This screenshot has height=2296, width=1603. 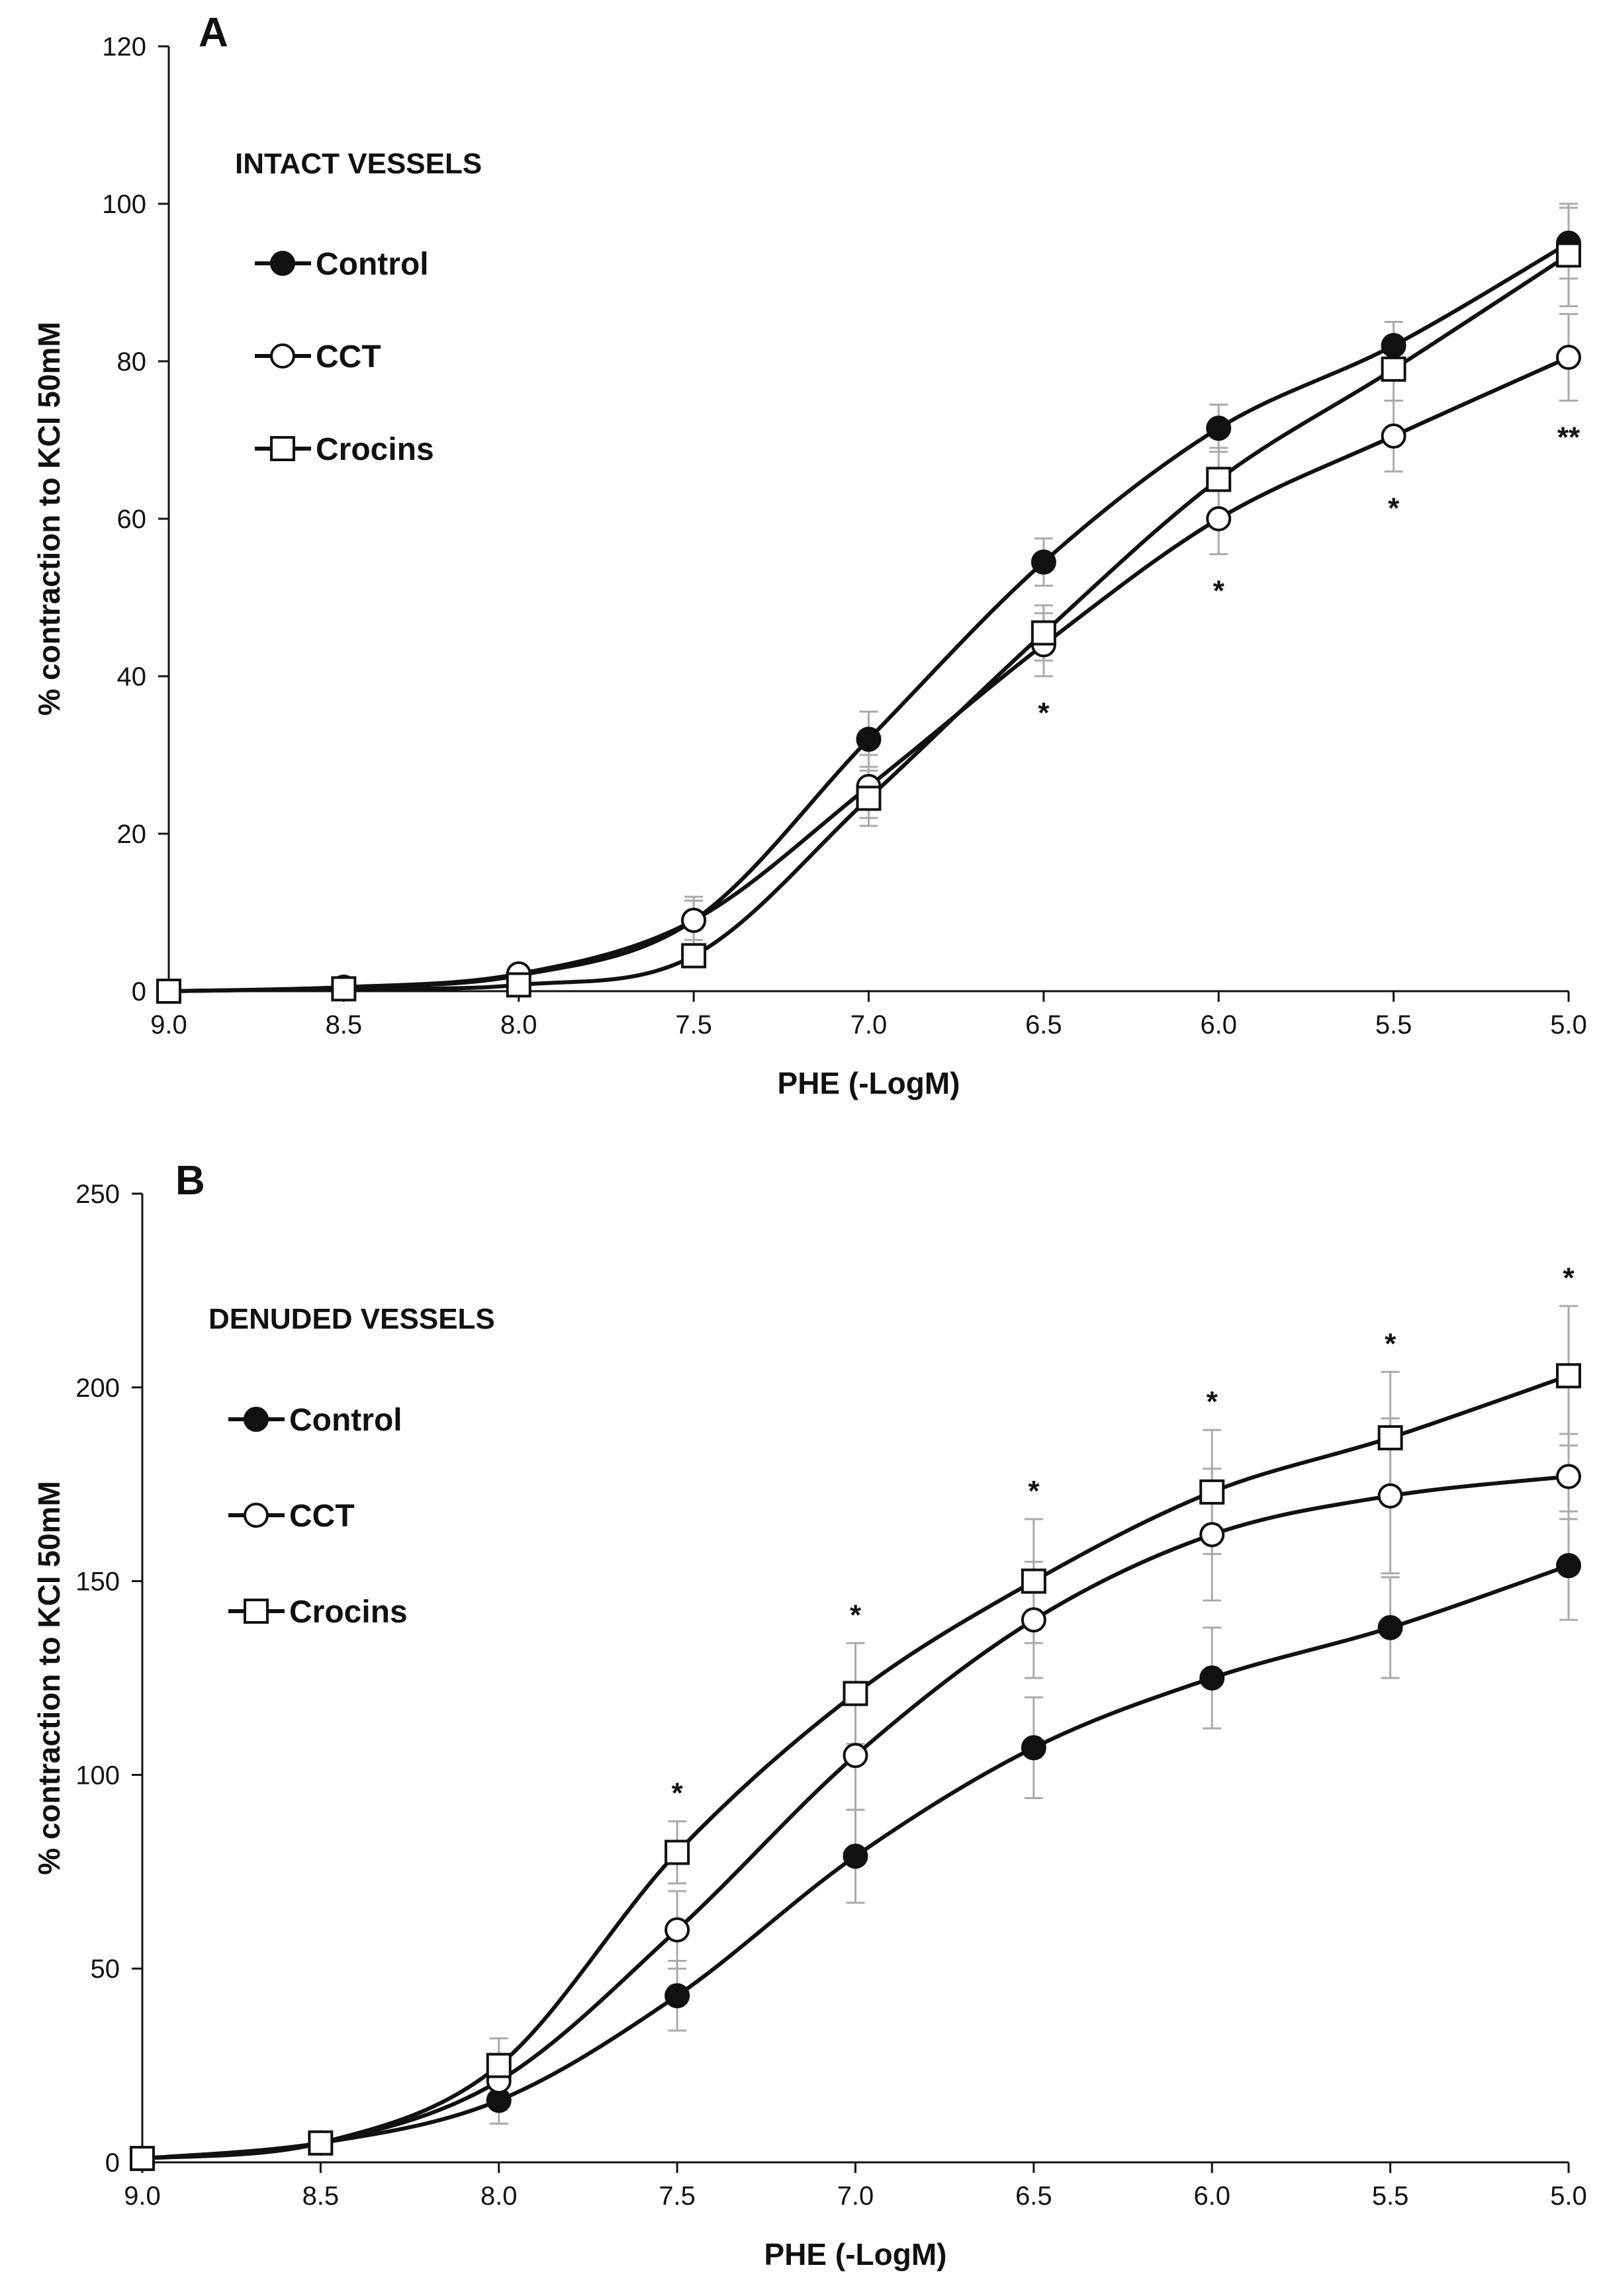 What do you see at coordinates (98, 1582) in the screenshot?
I see `y-tick-label: 150` at bounding box center [98, 1582].